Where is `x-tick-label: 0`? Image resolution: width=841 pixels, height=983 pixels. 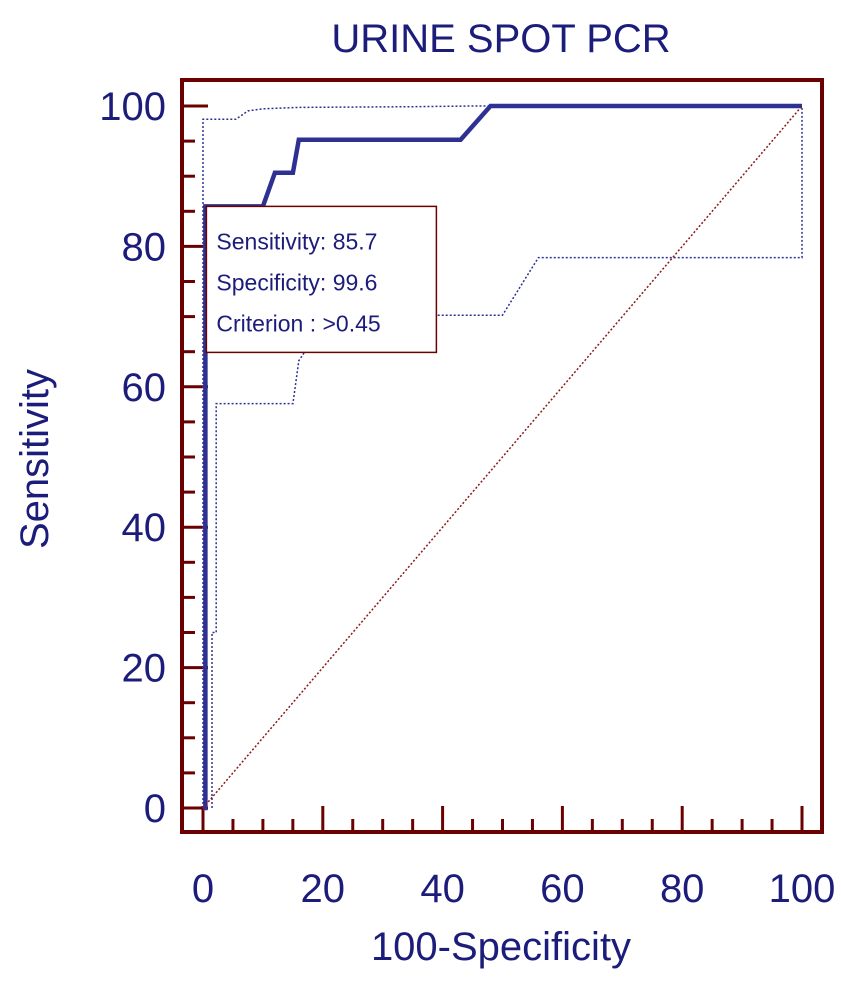 x-tick-label: 0 is located at coordinates (203, 889).